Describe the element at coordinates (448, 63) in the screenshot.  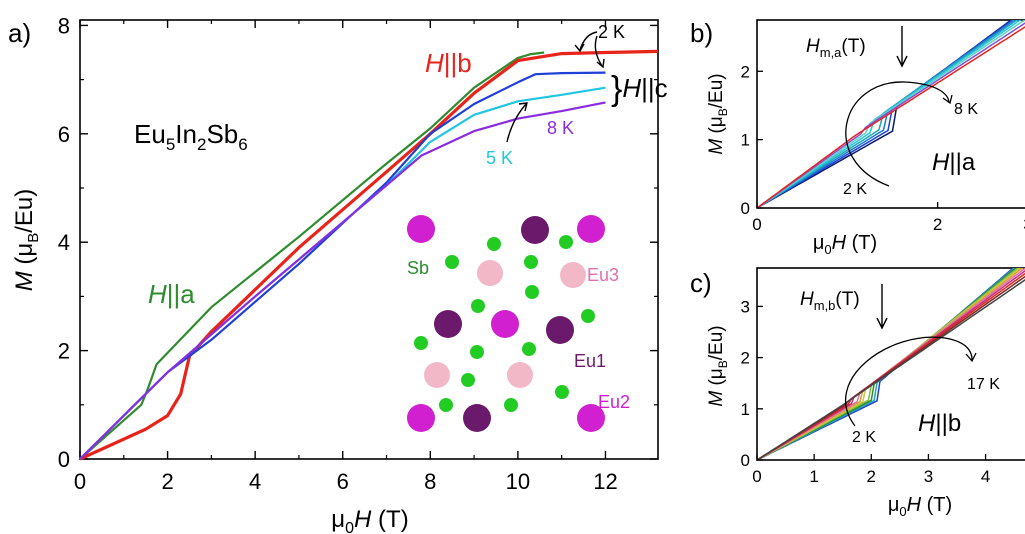
I see `label-h-b: H||b` at that location.